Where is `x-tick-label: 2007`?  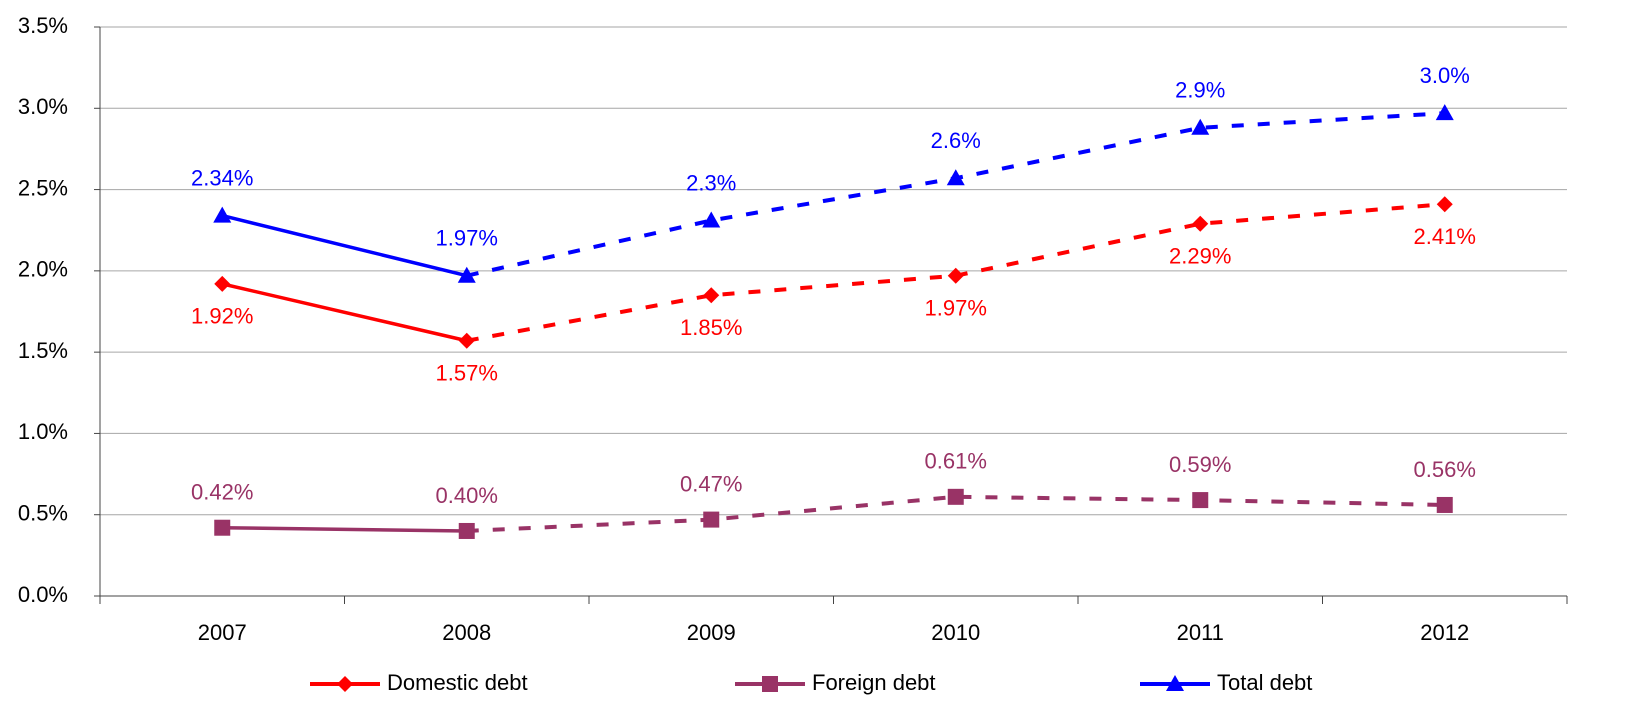
x-tick-label: 2007 is located at coordinates (222, 632).